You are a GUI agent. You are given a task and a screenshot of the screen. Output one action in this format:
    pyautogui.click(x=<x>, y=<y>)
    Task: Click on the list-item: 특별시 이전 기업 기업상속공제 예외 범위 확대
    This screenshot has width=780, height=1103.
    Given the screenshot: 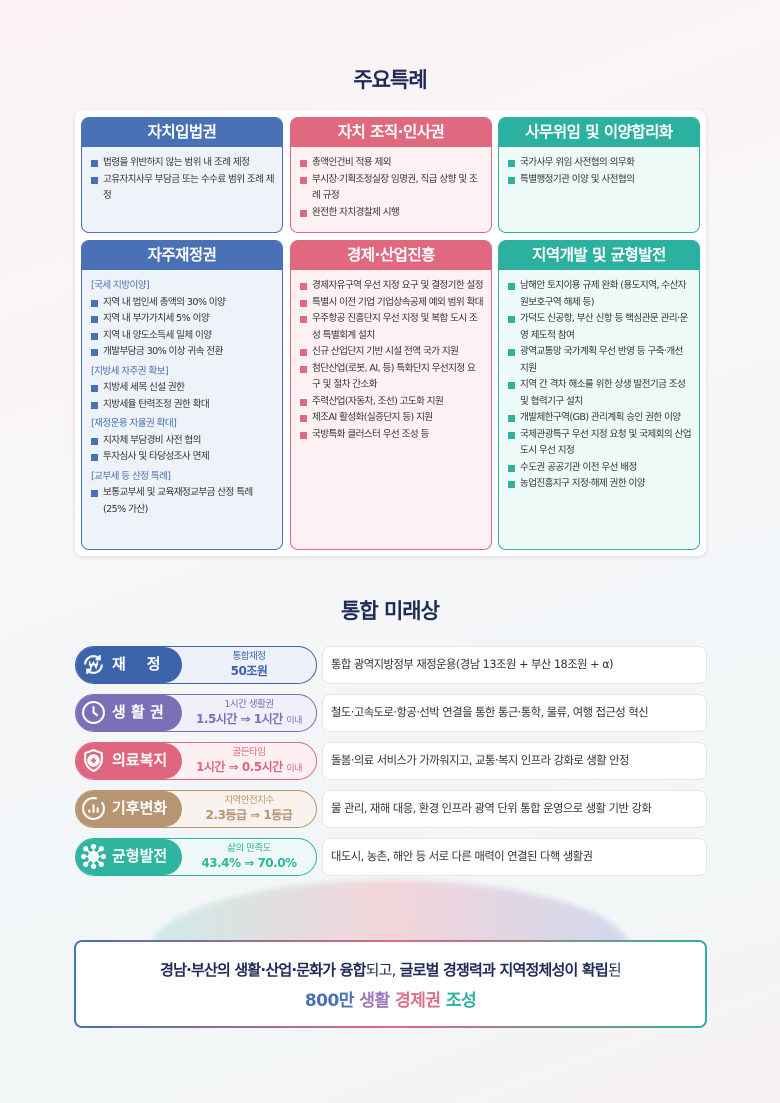 What is the action you would take?
    pyautogui.click(x=392, y=303)
    